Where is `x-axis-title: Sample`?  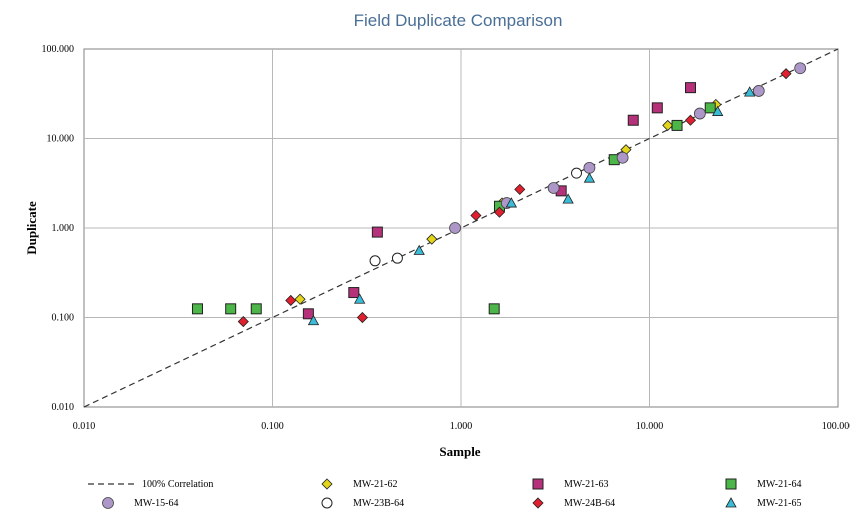 x-axis-title: Sample is located at coordinates (459, 451).